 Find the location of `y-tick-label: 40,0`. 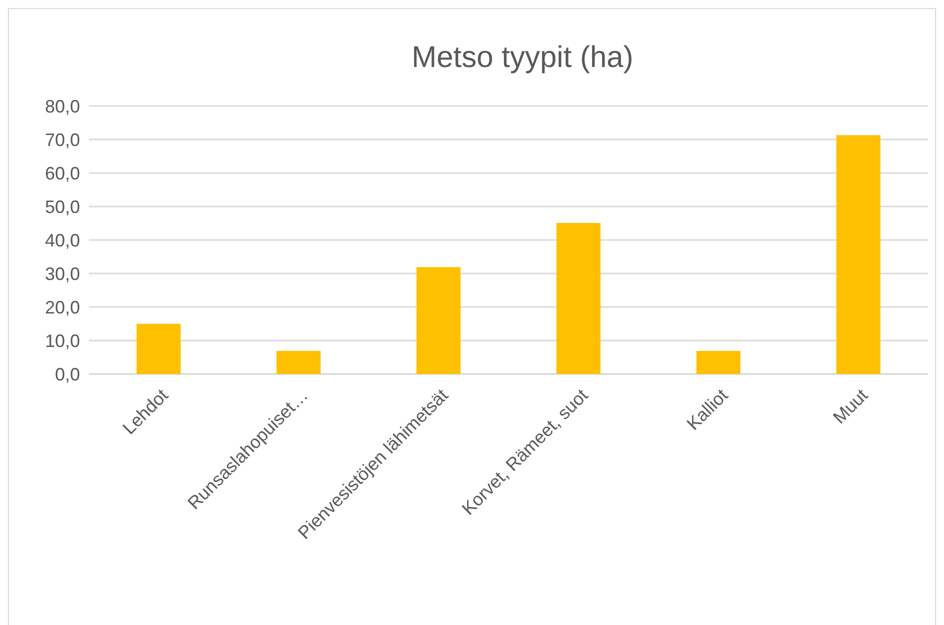

y-tick-label: 40,0 is located at coordinates (62, 240).